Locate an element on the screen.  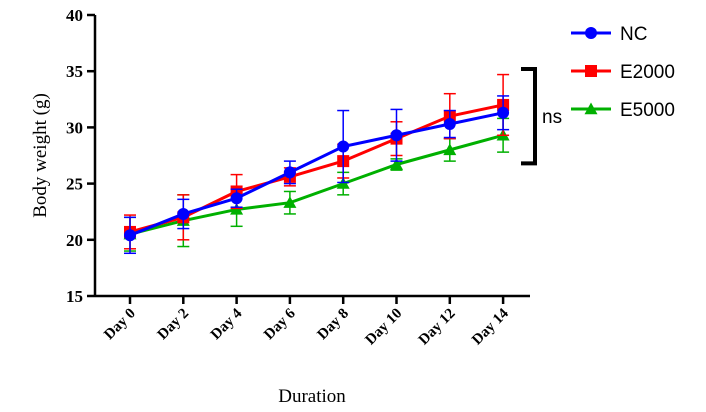
y-tick-label: 40 is located at coordinates (74, 15).